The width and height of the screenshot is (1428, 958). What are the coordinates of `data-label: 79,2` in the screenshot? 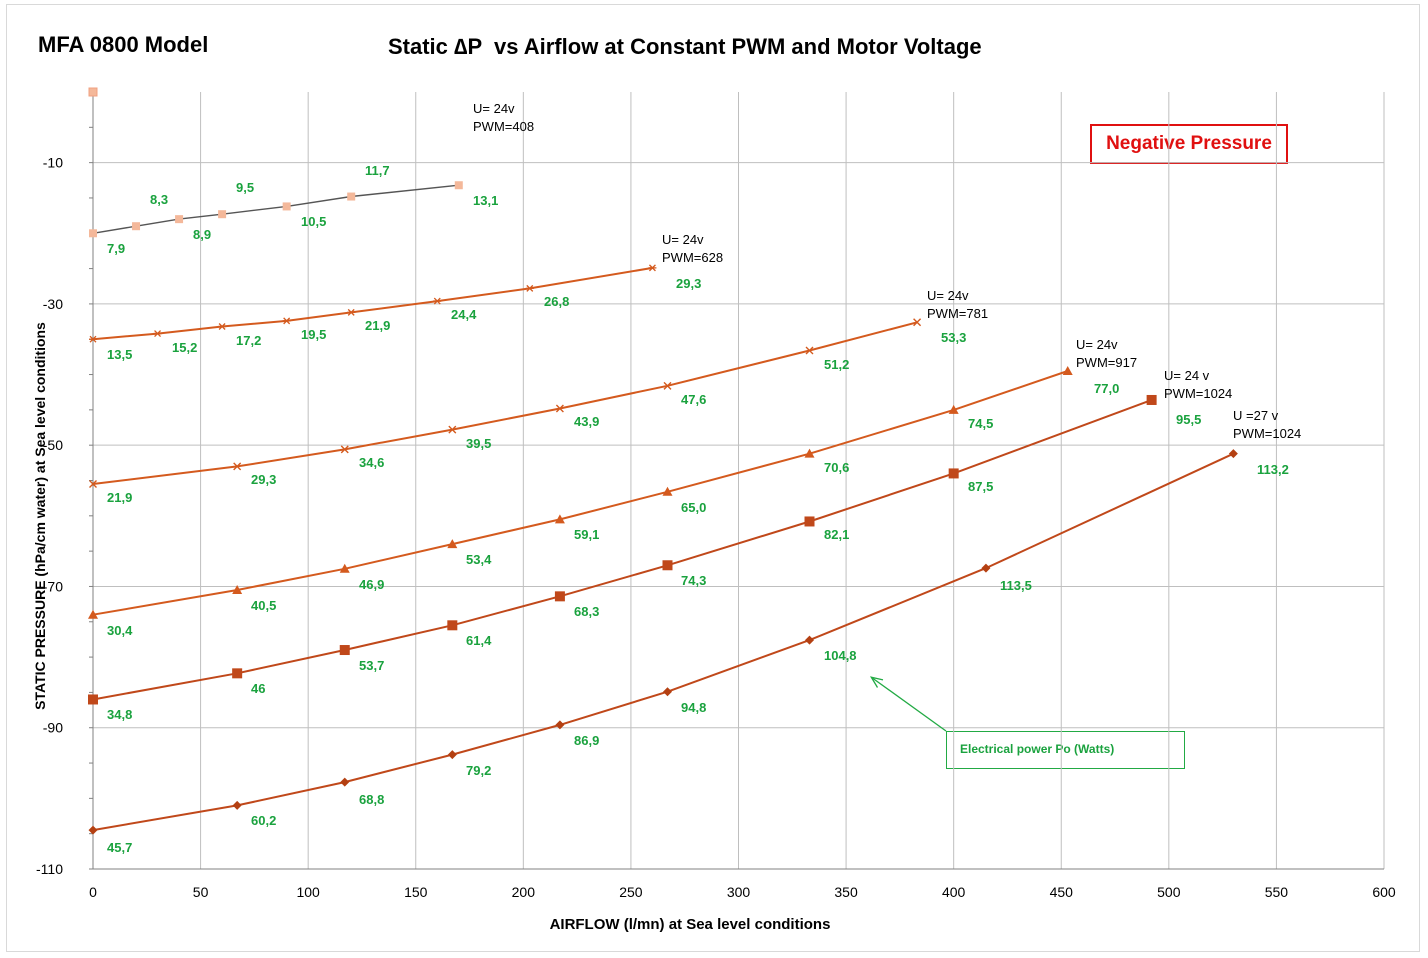 It's located at (478, 770).